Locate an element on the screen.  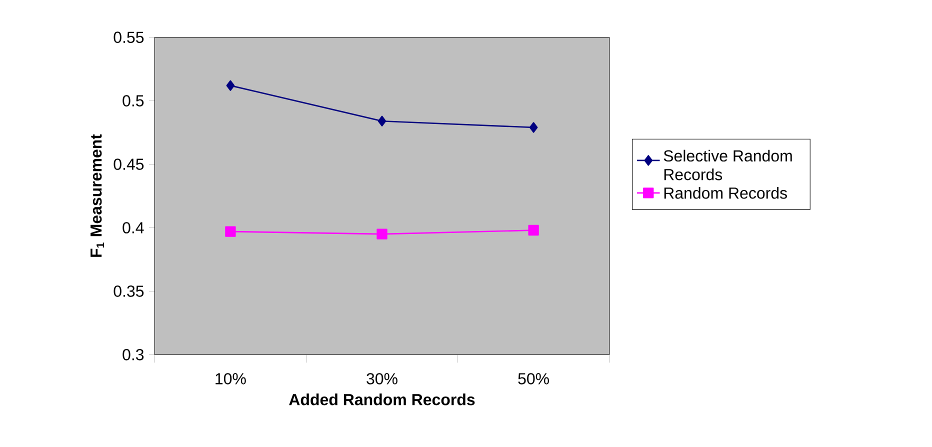
y-tick-label: 0.3 is located at coordinates (133, 354).